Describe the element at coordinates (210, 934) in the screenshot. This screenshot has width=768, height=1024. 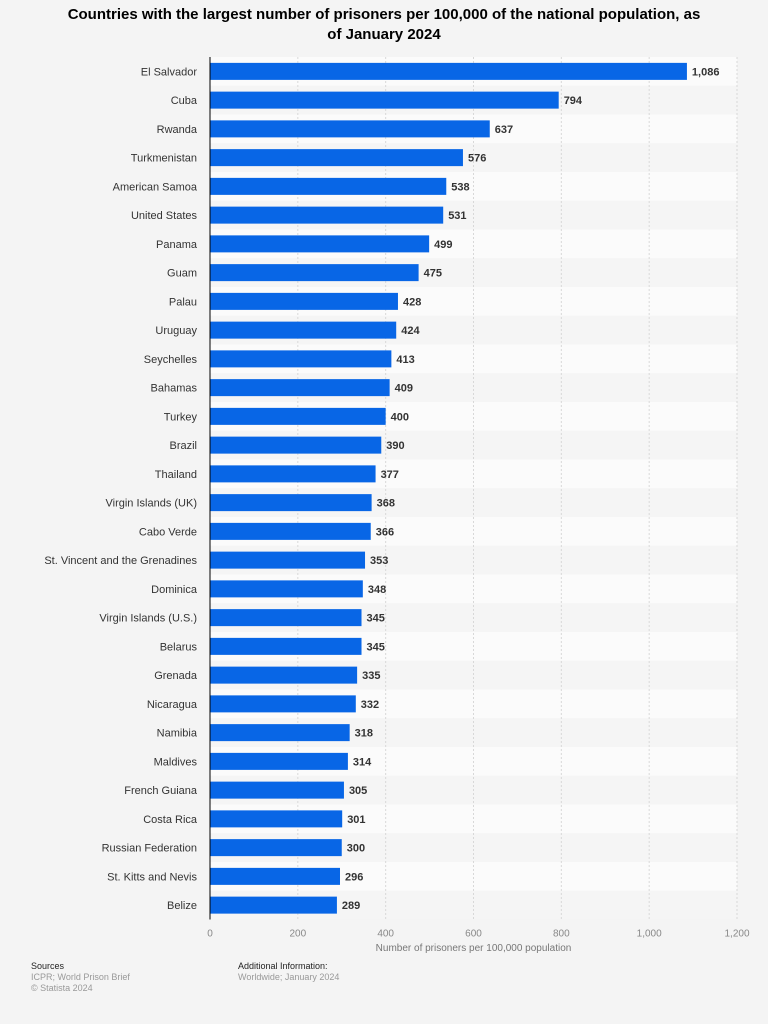
I see `x-tick-label: 0` at that location.